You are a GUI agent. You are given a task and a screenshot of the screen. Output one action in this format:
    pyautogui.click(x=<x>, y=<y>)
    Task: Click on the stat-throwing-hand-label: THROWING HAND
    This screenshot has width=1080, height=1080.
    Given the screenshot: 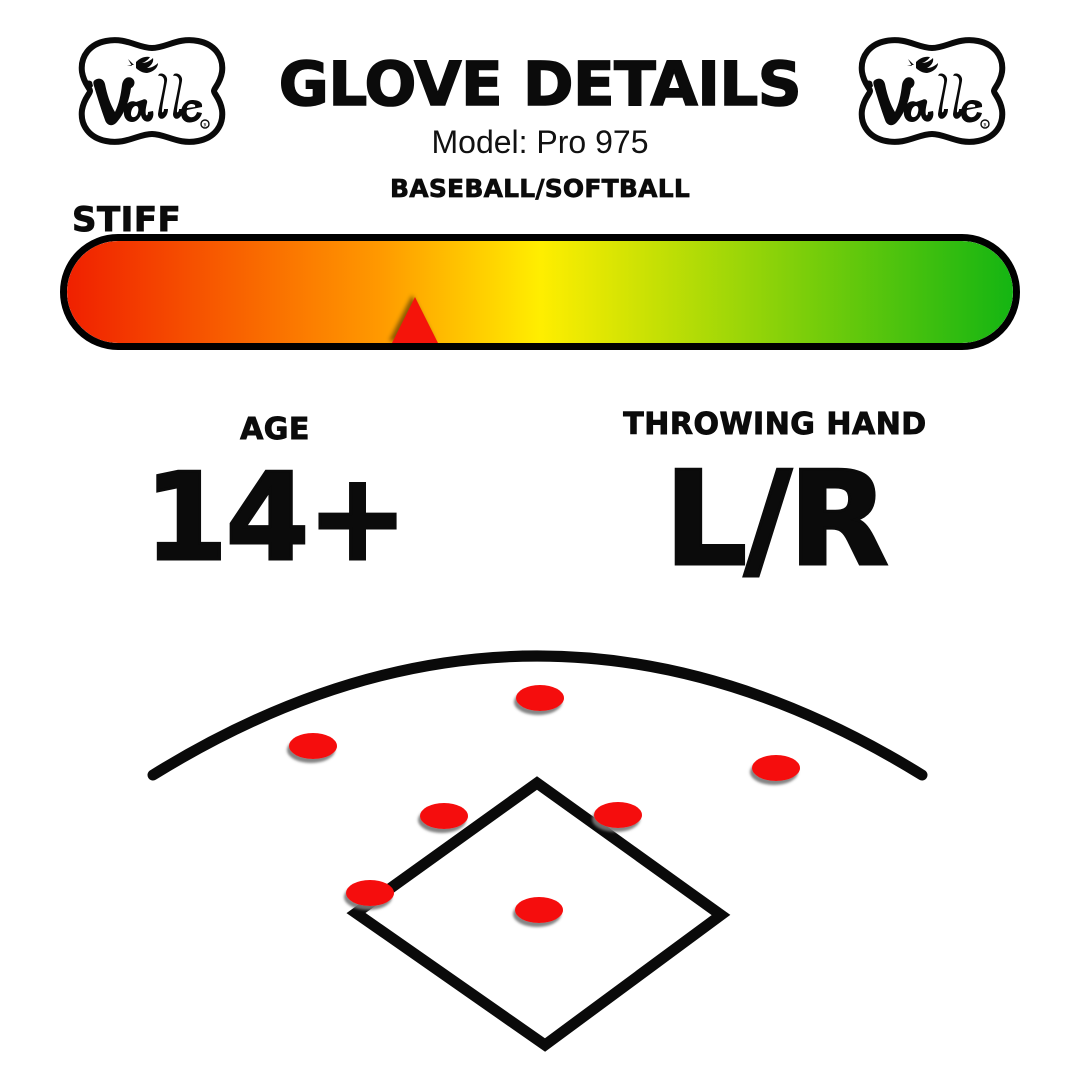 What is the action you would take?
    pyautogui.click(x=775, y=424)
    